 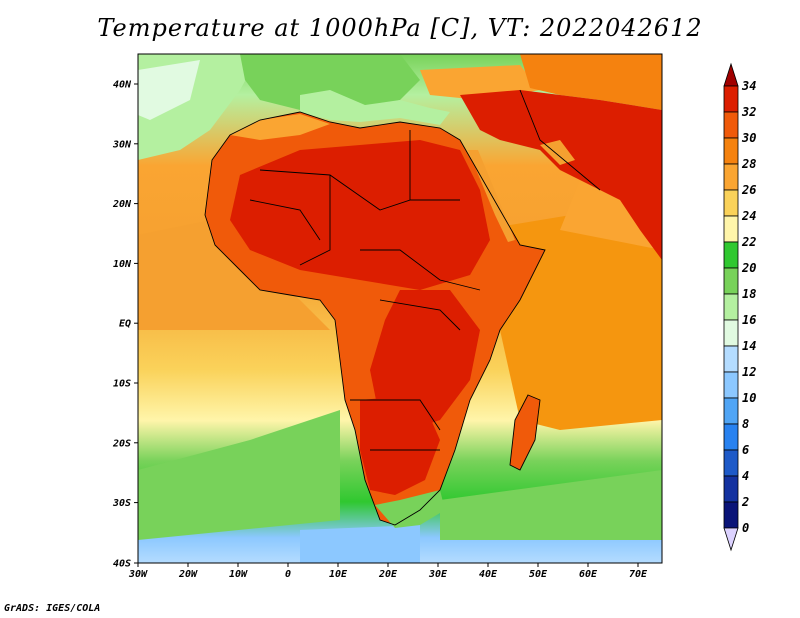 What do you see at coordinates (425, 360) in the screenshot?
I see `east-africa-hot` at bounding box center [425, 360].